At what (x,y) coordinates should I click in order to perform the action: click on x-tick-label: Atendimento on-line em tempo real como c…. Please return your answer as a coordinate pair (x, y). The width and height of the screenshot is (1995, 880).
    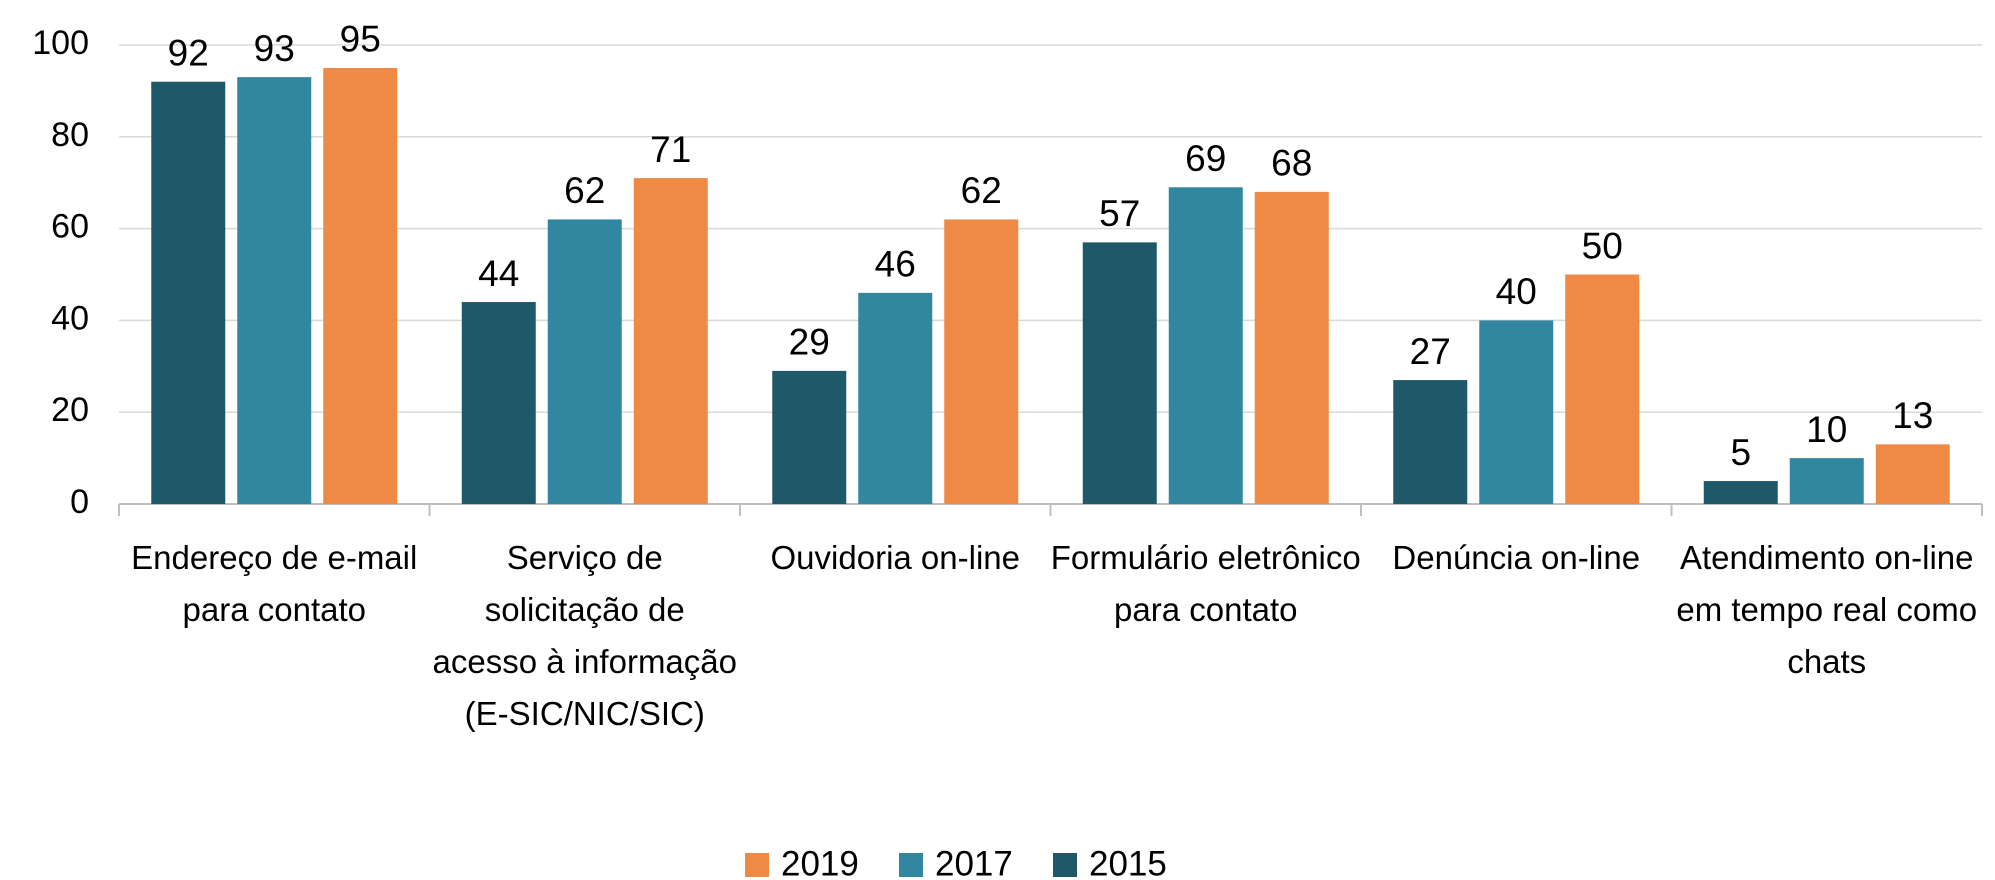
    Looking at the image, I should click on (1827, 609).